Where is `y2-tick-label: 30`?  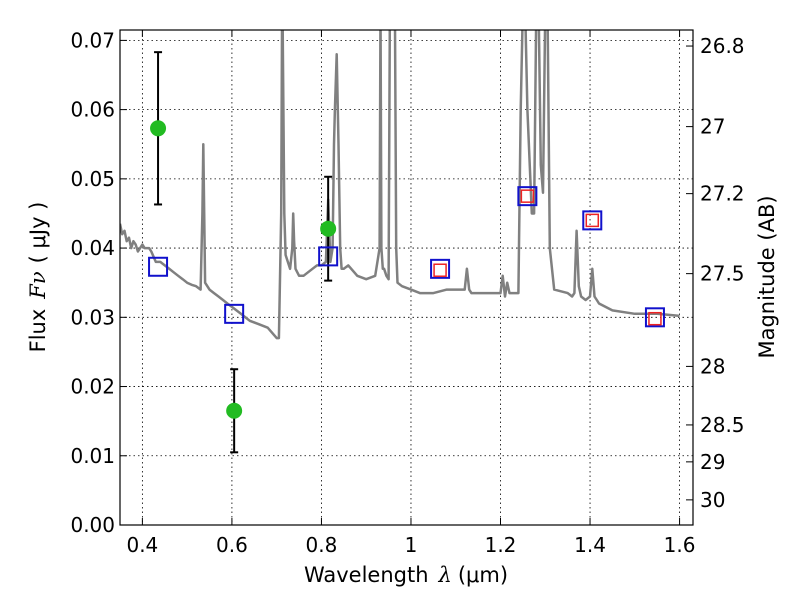 y2-tick-label: 30 is located at coordinates (712, 500).